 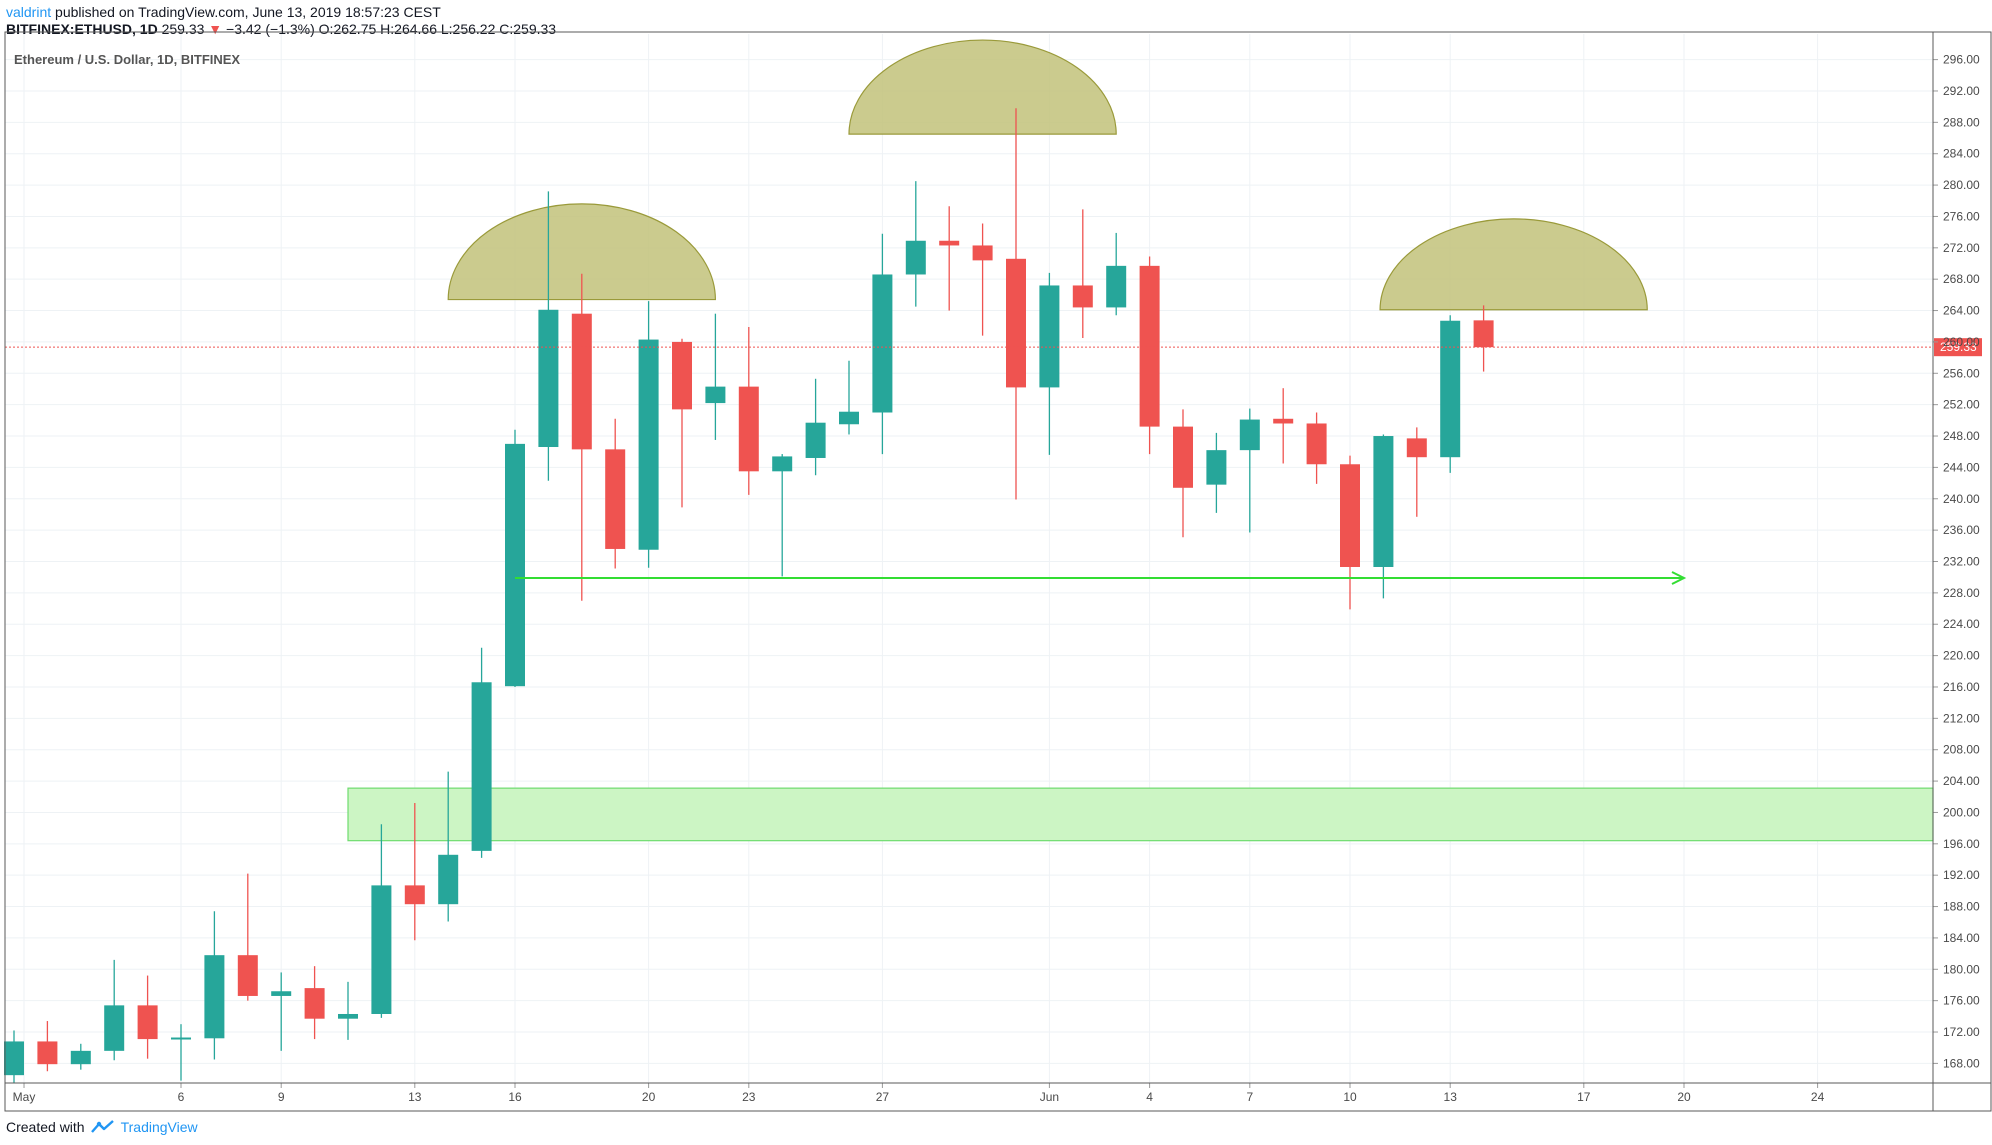 What do you see at coordinates (1961, 1063) in the screenshot?
I see `y-tick-label: 168.00` at bounding box center [1961, 1063].